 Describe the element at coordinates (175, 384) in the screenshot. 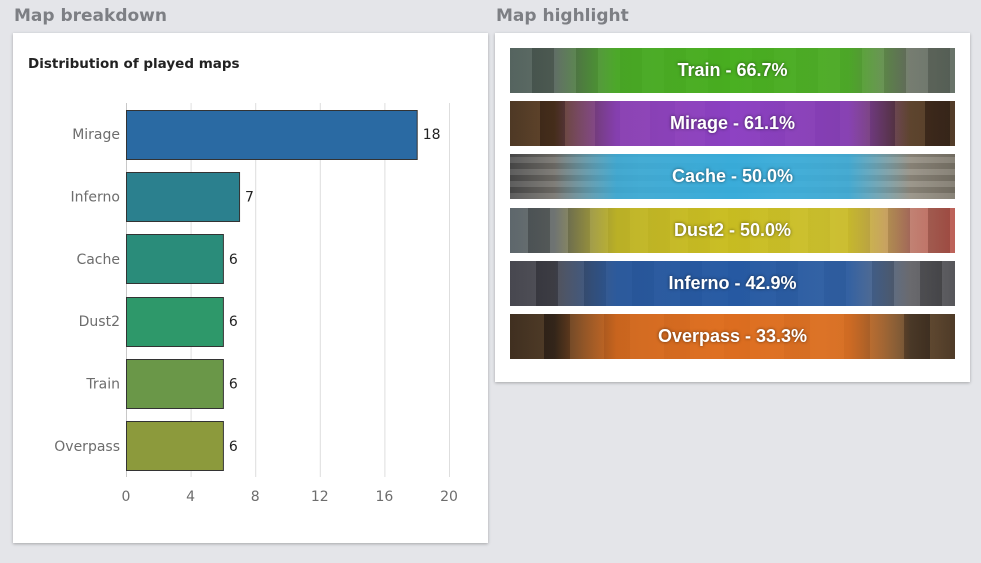

I see `bar-train` at that location.